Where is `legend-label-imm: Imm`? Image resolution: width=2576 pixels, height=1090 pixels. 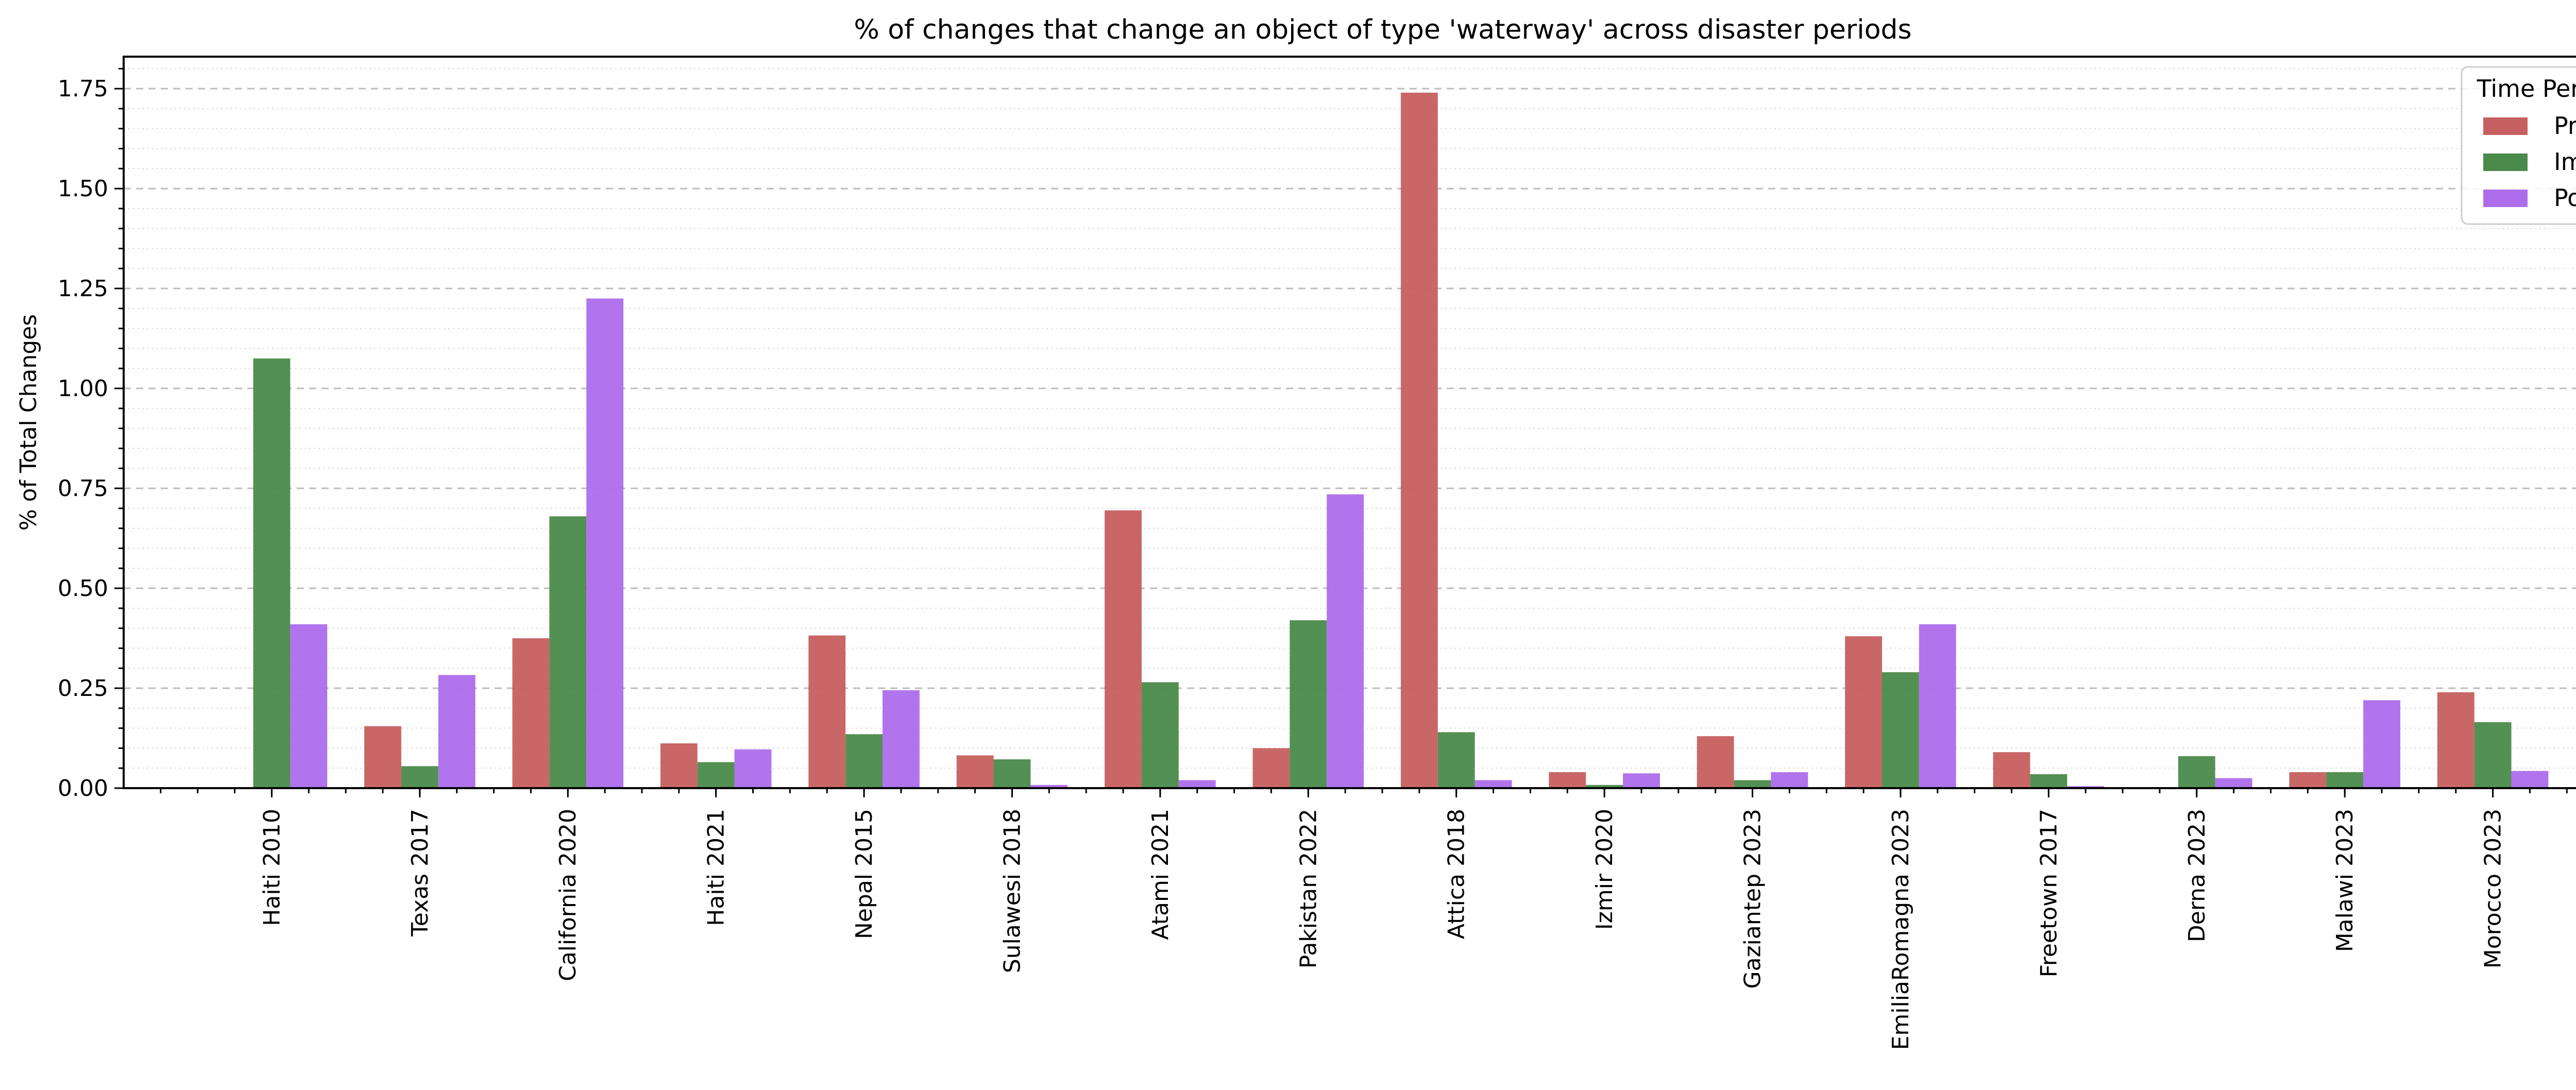 legend-label-imm: Imm is located at coordinates (2565, 162).